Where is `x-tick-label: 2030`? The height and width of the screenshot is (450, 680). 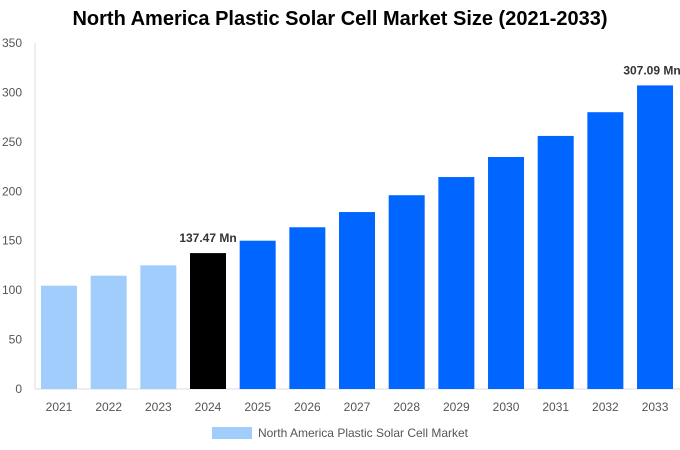 x-tick-label: 2030 is located at coordinates (506, 407).